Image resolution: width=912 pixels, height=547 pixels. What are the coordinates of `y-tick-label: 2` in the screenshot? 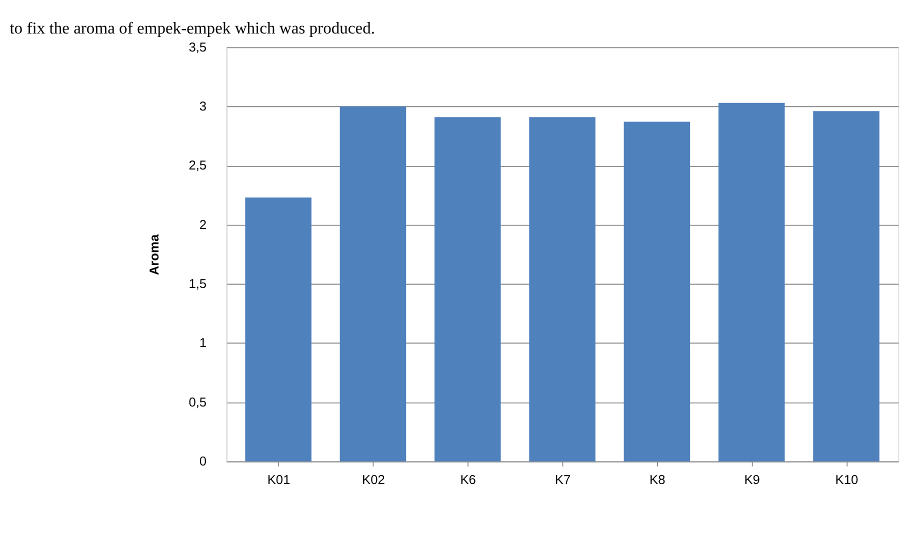 It's located at (203, 224).